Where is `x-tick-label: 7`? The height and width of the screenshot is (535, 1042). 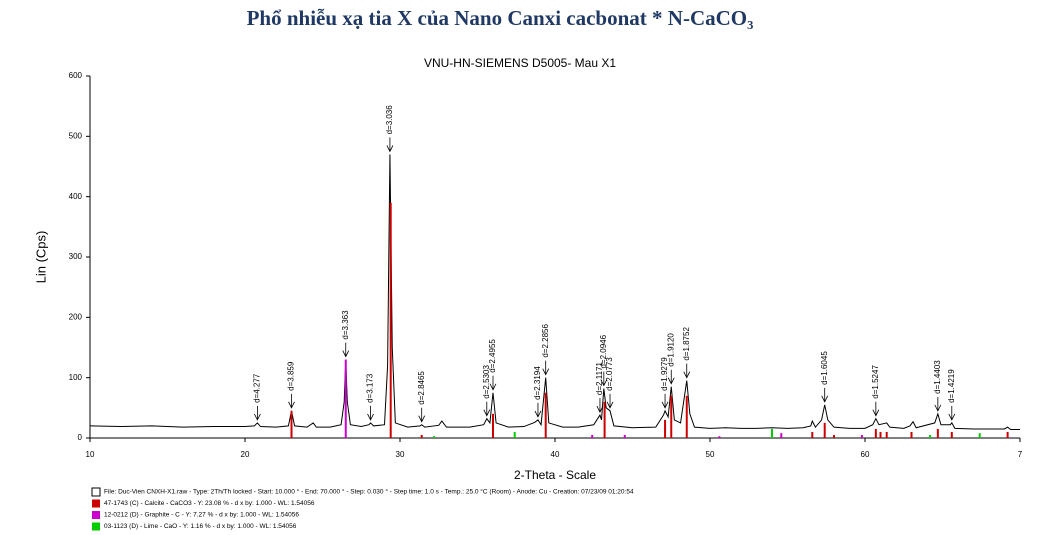 x-tick-label: 7 is located at coordinates (1020, 454).